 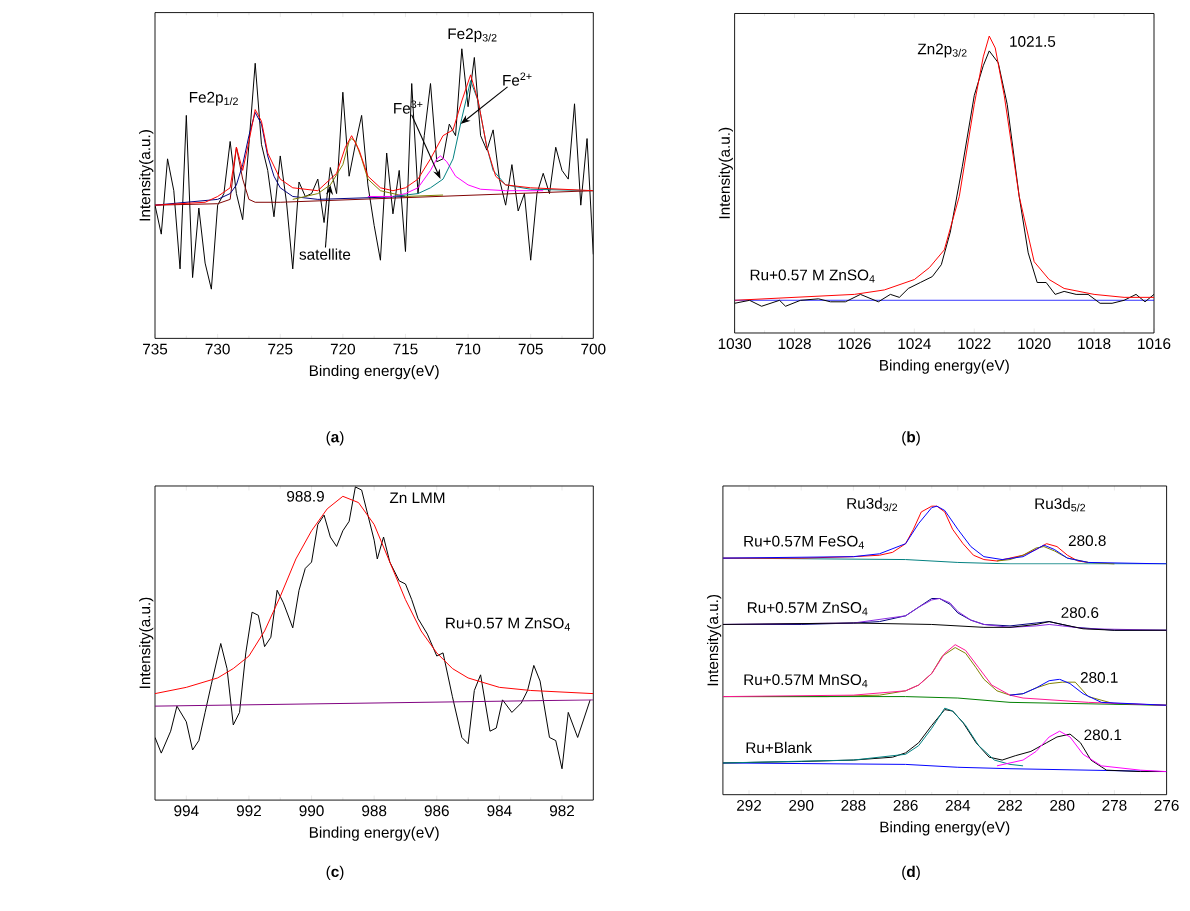 I want to click on x-tick-label: 278, so click(x=1114, y=805).